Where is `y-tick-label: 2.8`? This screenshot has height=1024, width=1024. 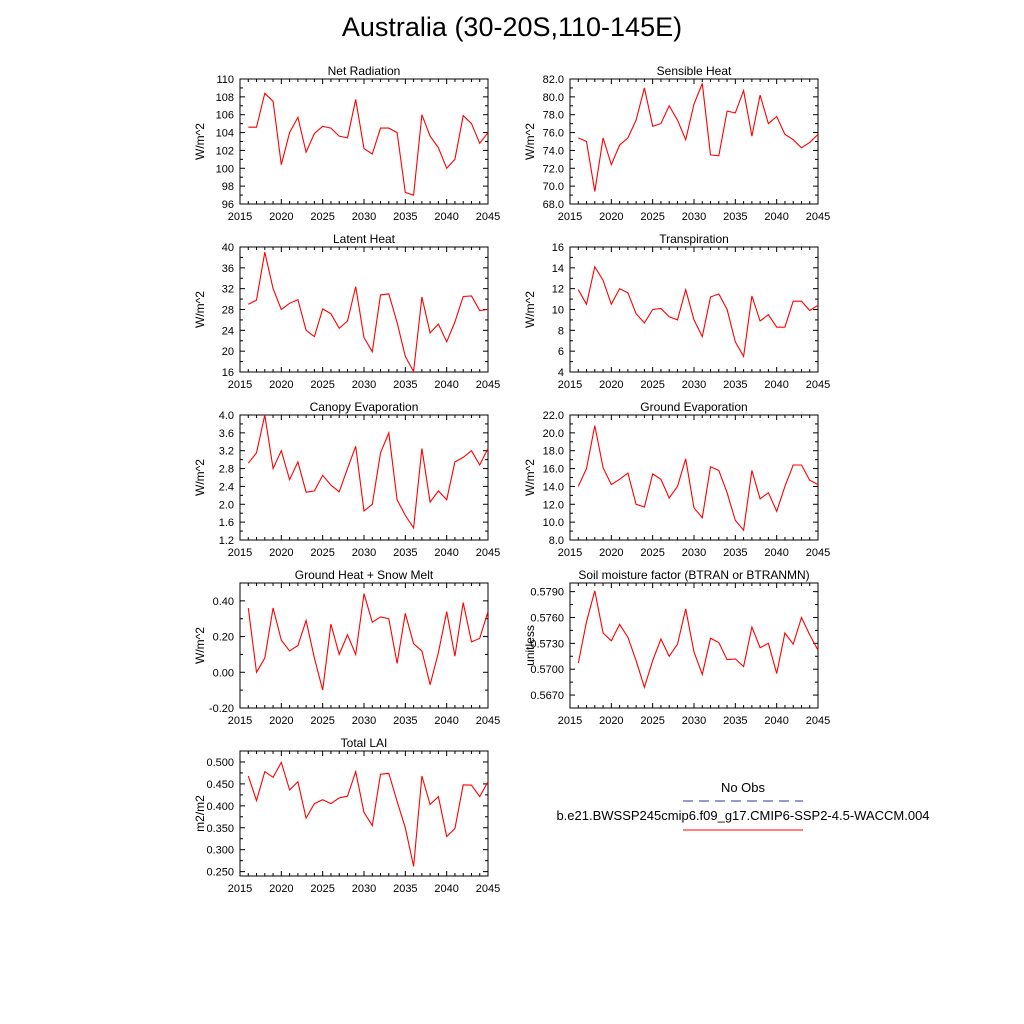
y-tick-label: 2.8 is located at coordinates (226, 470).